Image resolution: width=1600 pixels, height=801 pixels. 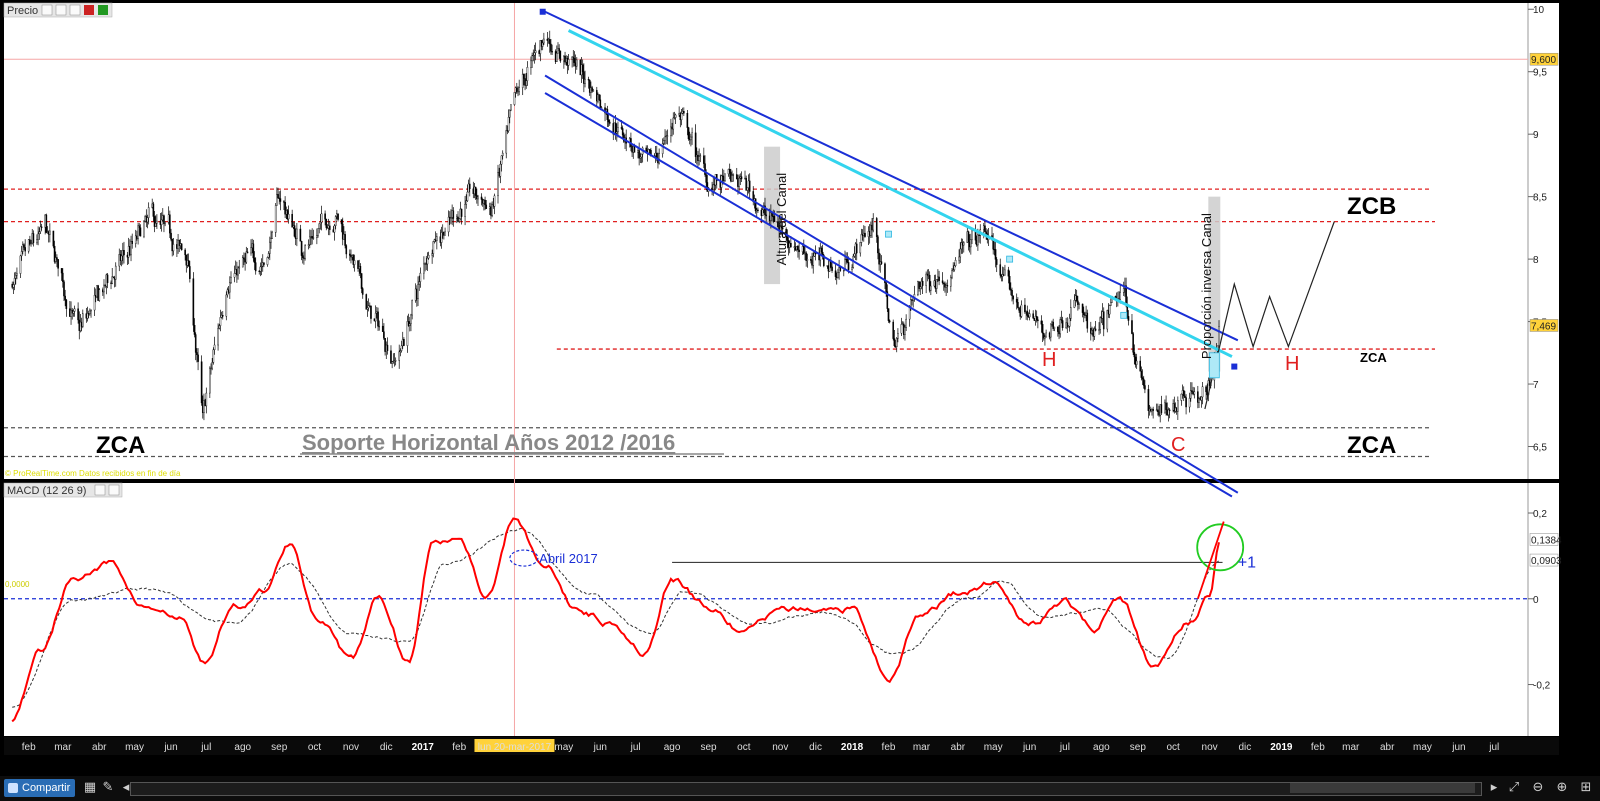 What do you see at coordinates (40, 788) in the screenshot?
I see `share-button: Compartir` at bounding box center [40, 788].